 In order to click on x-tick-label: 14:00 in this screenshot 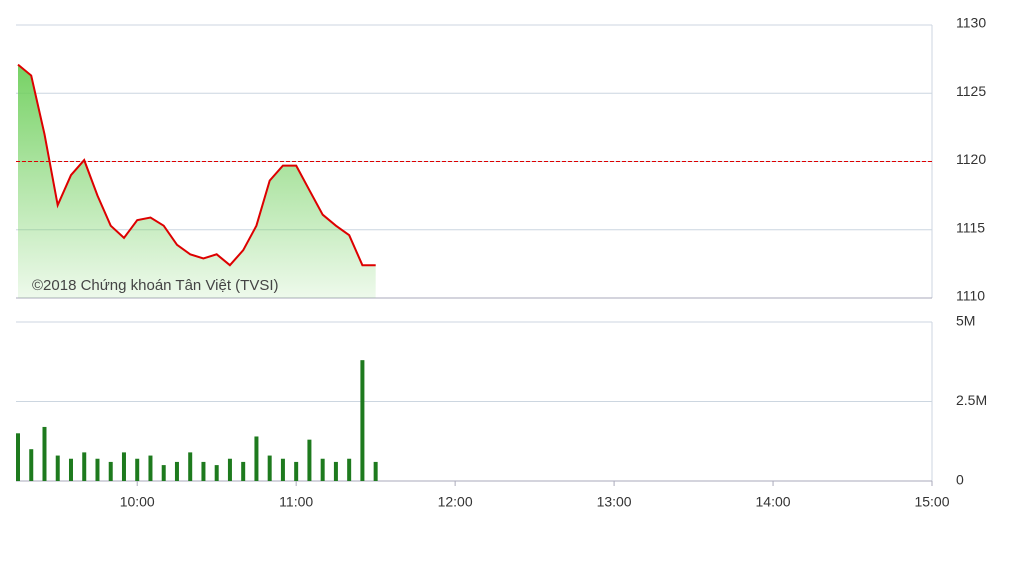, I will do `click(773, 502)`.